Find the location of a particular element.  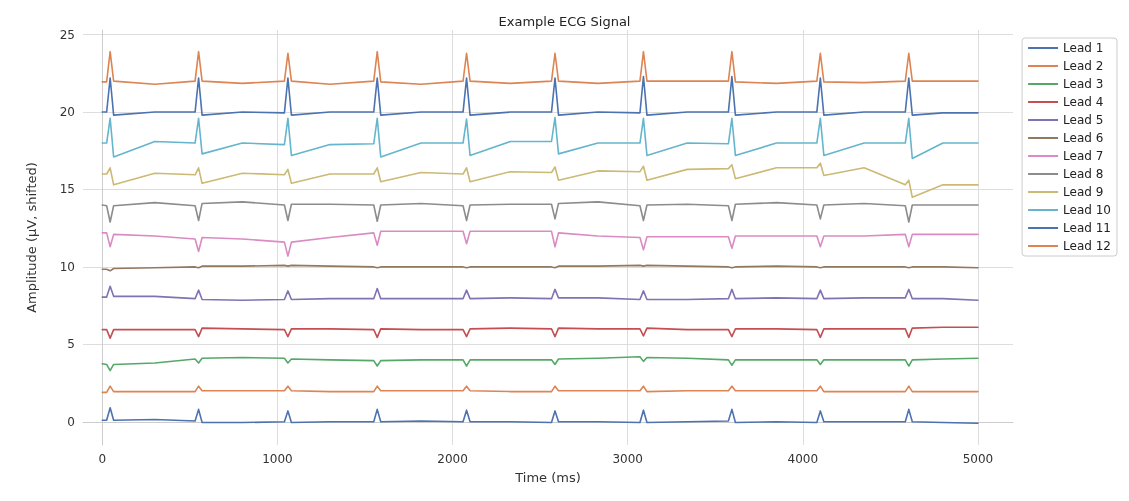

y-tick-label: 20 is located at coordinates (67, 112).